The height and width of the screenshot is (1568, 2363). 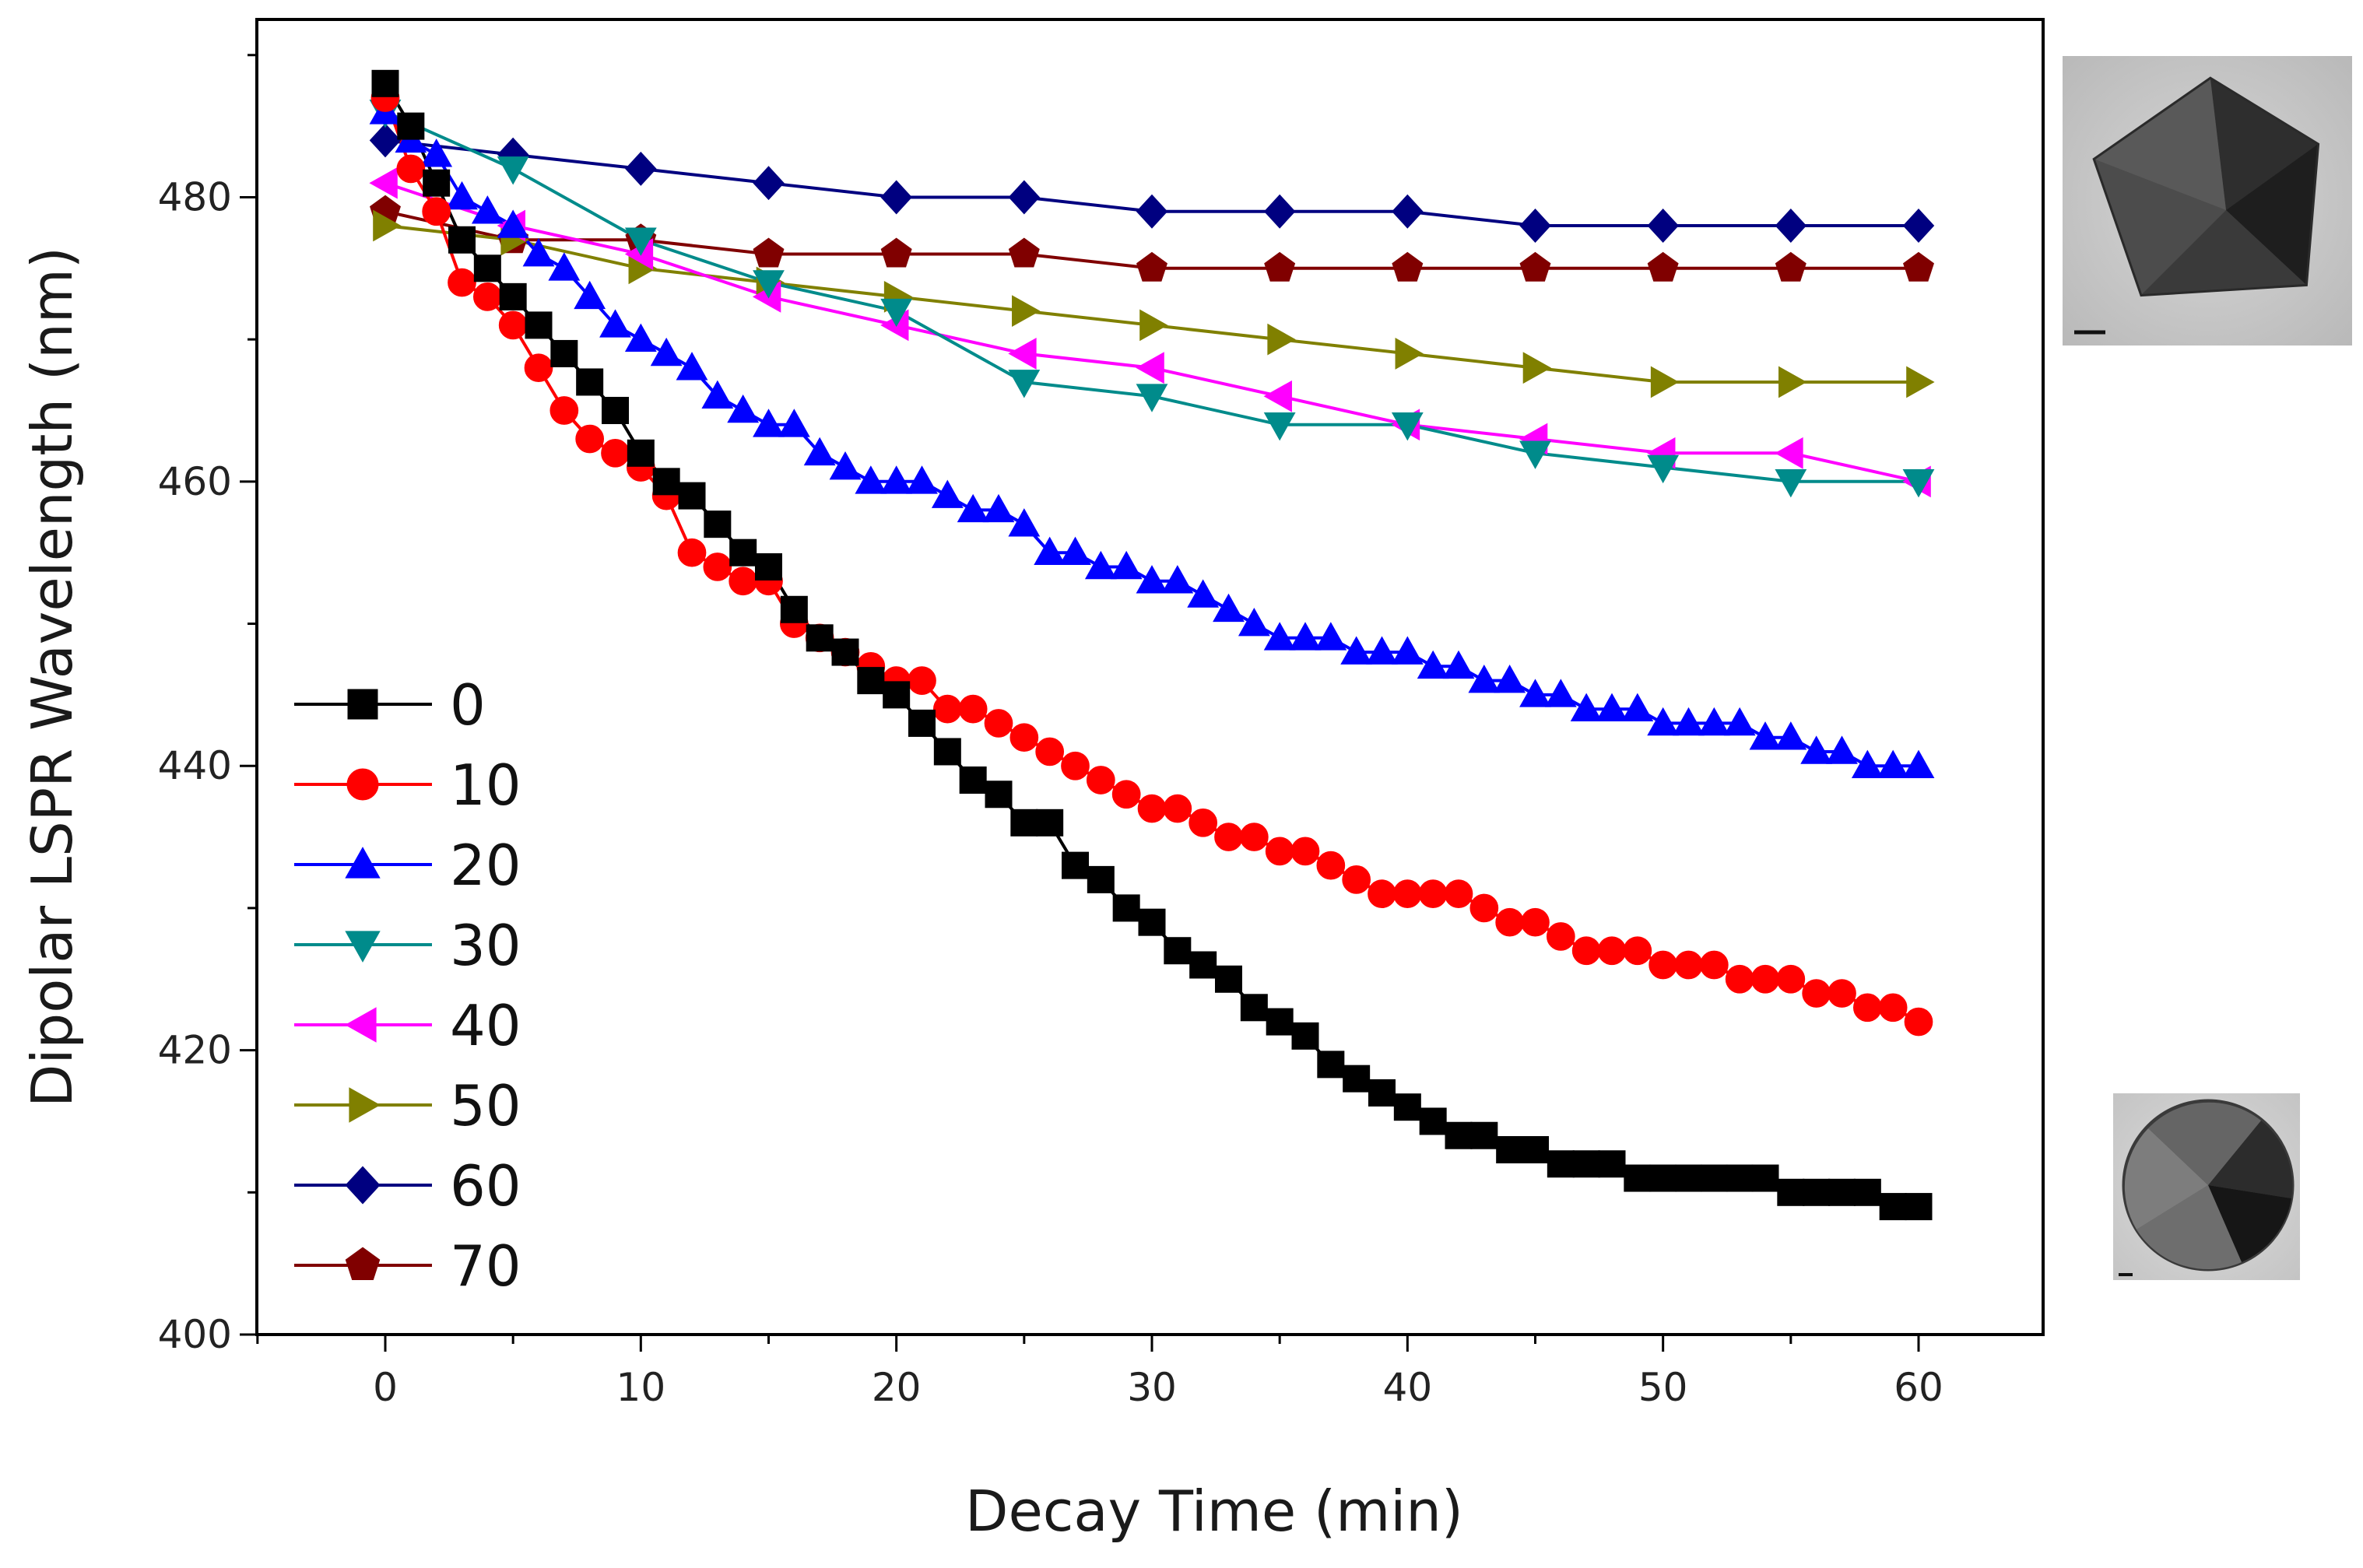 I want to click on legend-label: 60, so click(x=486, y=1186).